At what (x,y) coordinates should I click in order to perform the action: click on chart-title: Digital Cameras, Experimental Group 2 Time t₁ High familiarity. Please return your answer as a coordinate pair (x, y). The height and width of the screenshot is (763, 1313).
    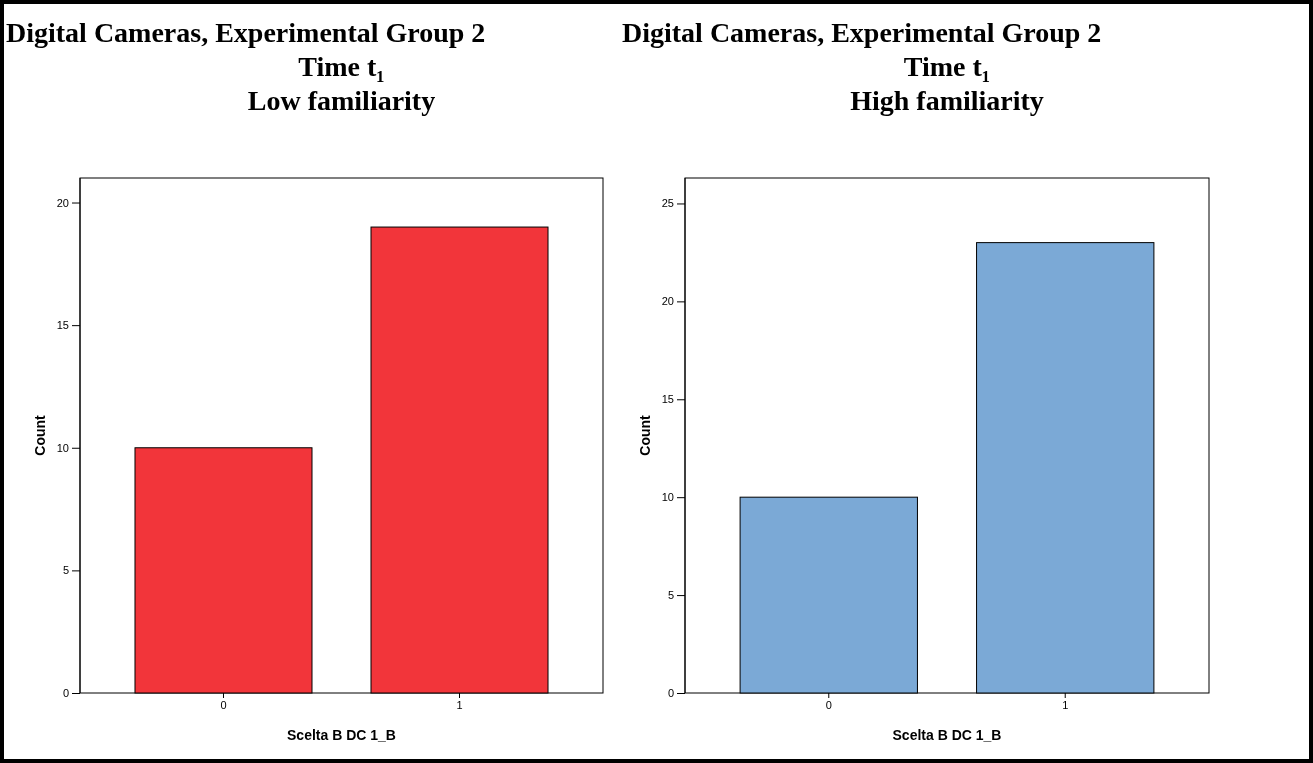
    Looking at the image, I should click on (862, 66).